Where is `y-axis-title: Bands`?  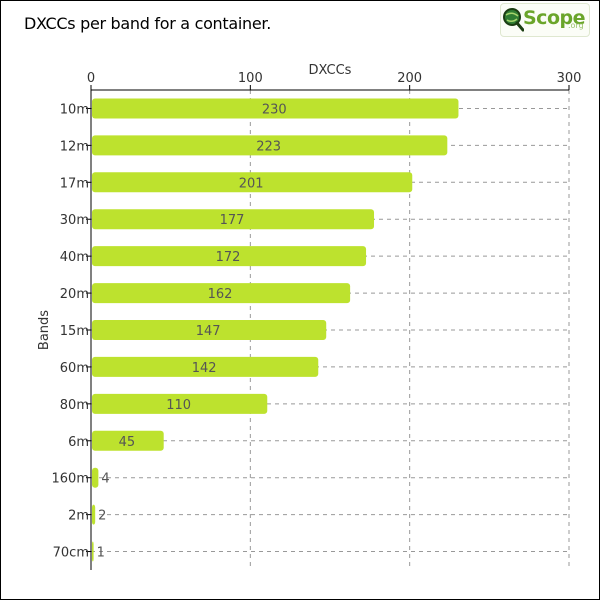 y-axis-title: Bands is located at coordinates (44, 330).